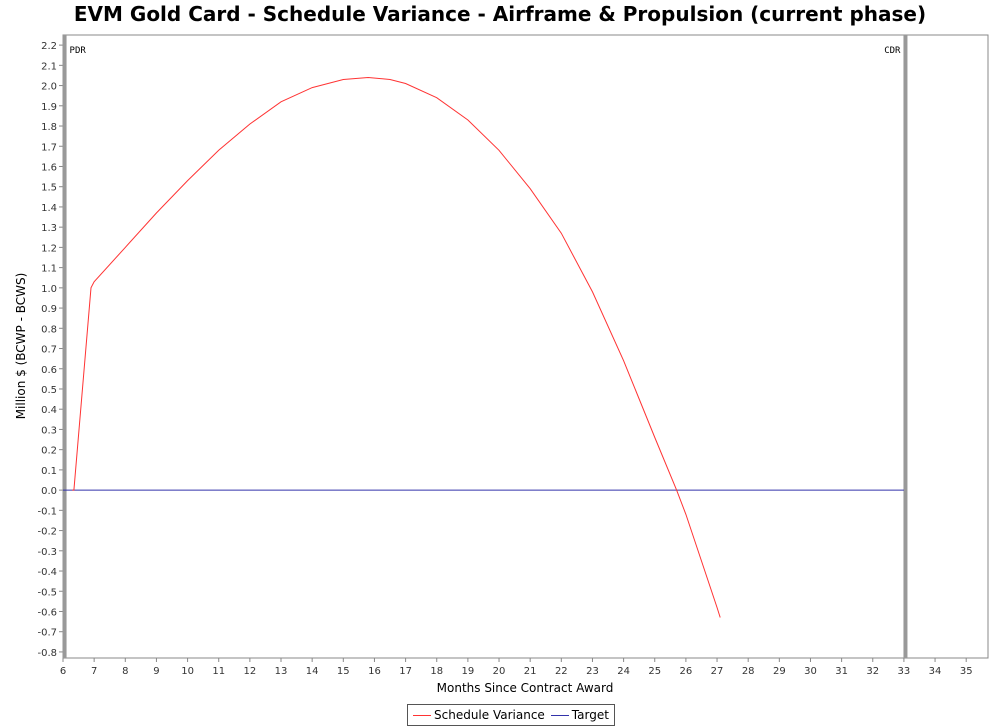 The width and height of the screenshot is (1000, 727). What do you see at coordinates (592, 671) in the screenshot?
I see `x-tick-label: 23` at bounding box center [592, 671].